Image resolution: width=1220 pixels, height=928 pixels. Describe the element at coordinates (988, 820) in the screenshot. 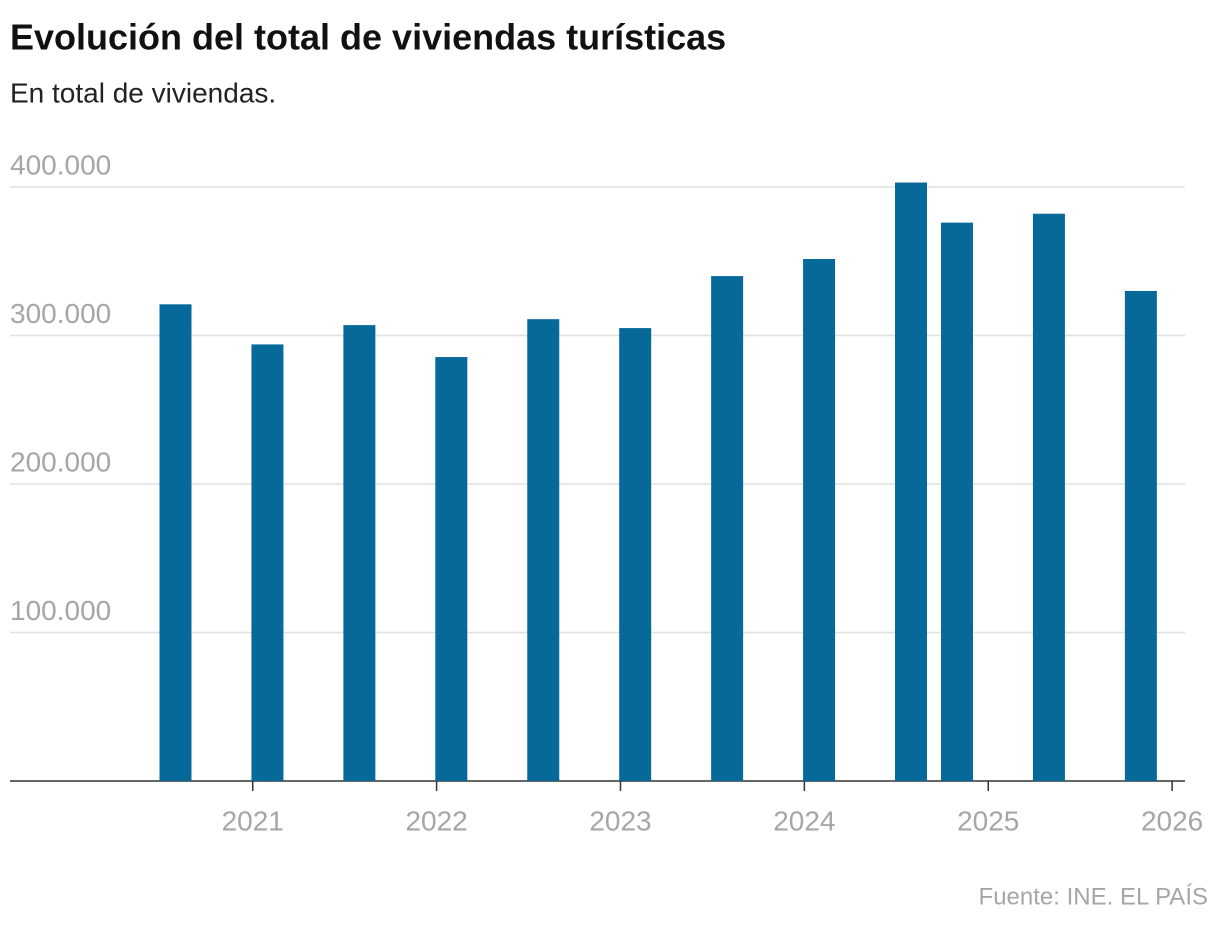

I see `x-tick-label: 2025` at that location.